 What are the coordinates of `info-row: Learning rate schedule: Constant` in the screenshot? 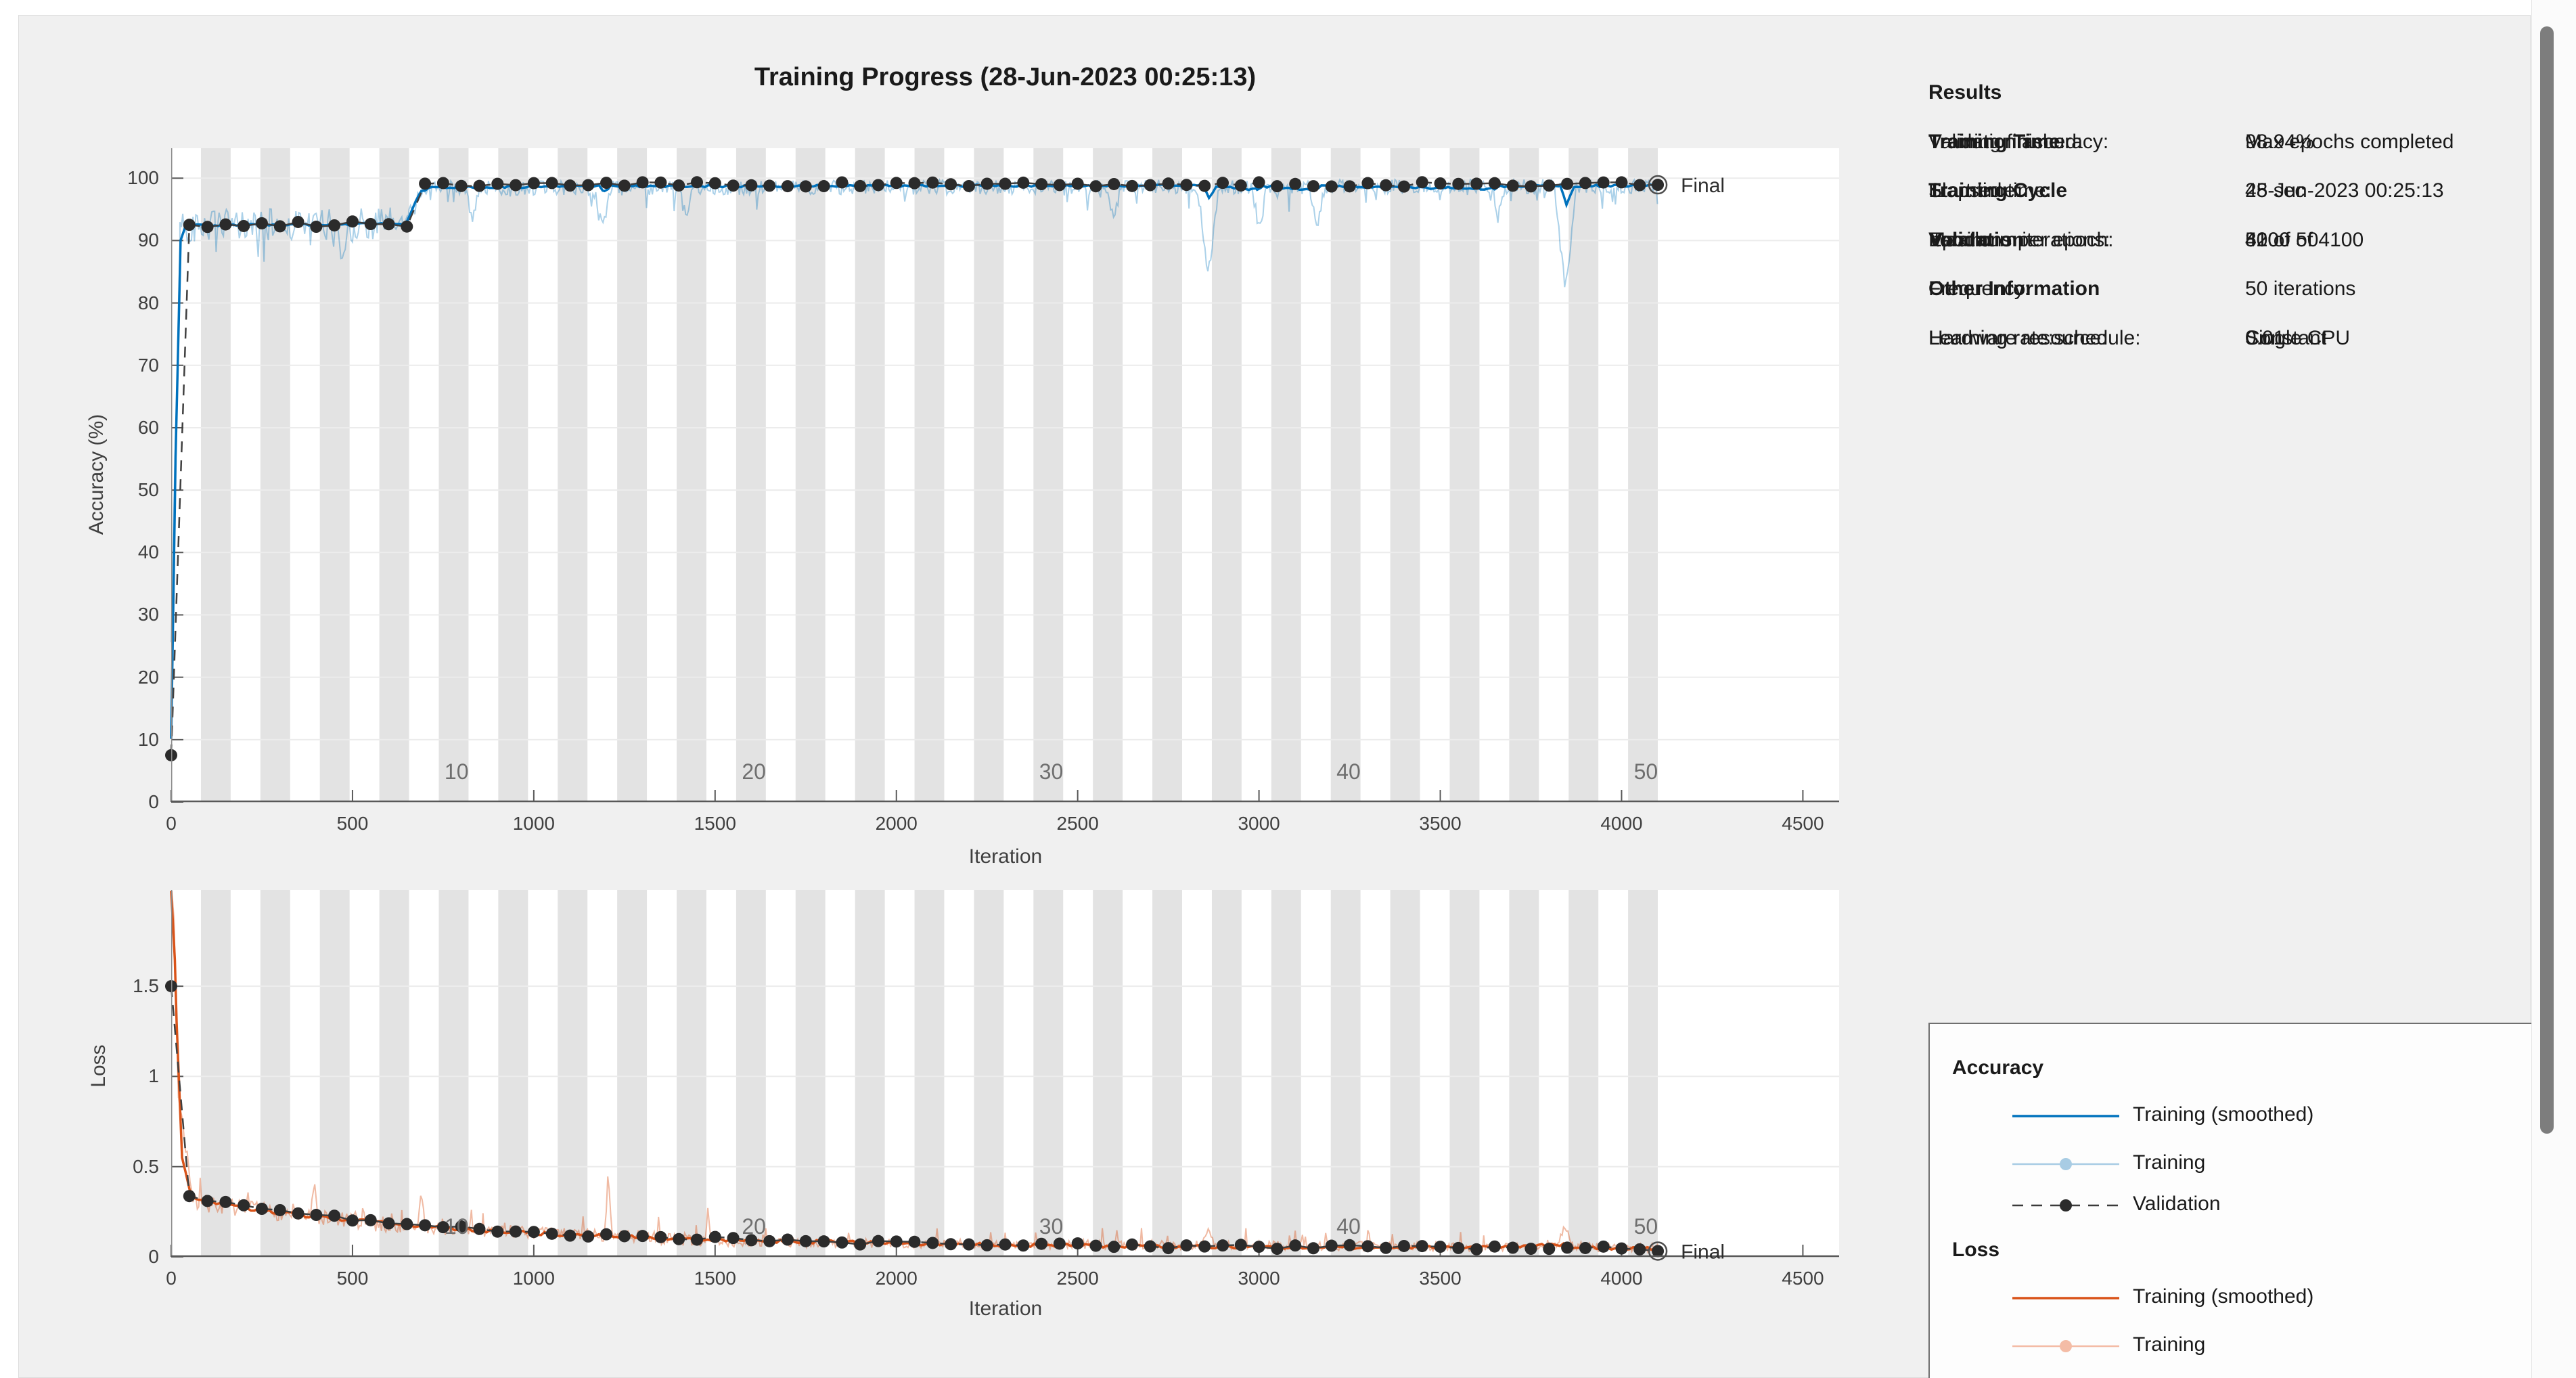 It's located at (2226, 340).